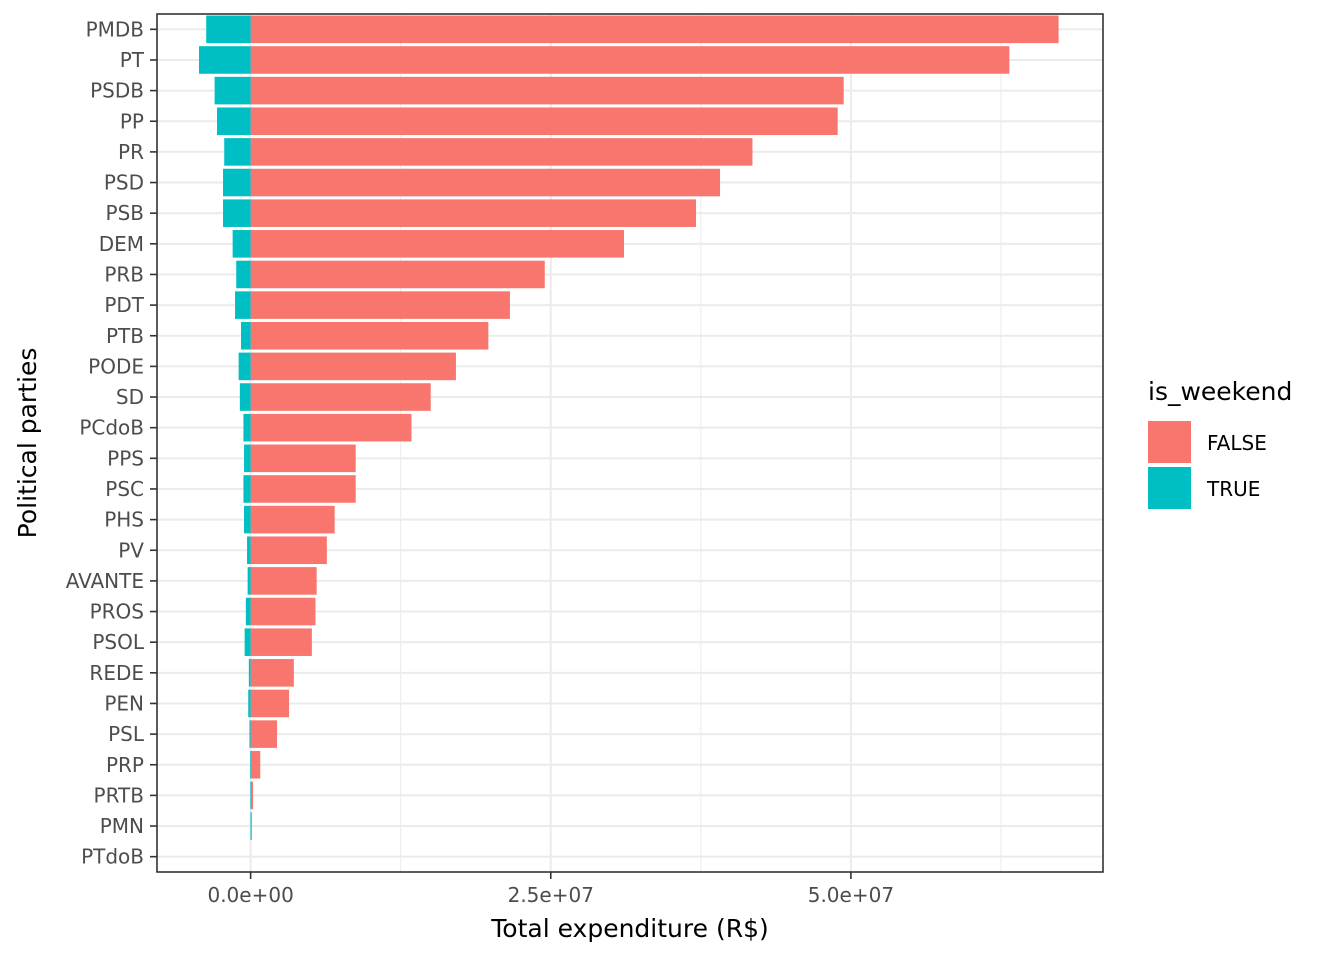 The height and width of the screenshot is (960, 1344). Describe the element at coordinates (244, 366) in the screenshot. I see `bar-pode-true` at that location.